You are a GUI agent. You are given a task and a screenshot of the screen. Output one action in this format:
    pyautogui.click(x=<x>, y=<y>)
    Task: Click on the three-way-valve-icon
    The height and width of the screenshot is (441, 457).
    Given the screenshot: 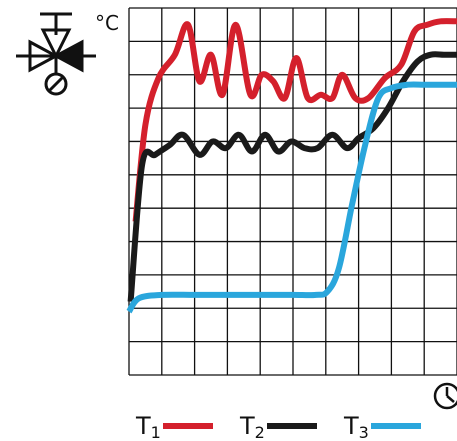 What is the action you would take?
    pyautogui.click(x=56, y=54)
    